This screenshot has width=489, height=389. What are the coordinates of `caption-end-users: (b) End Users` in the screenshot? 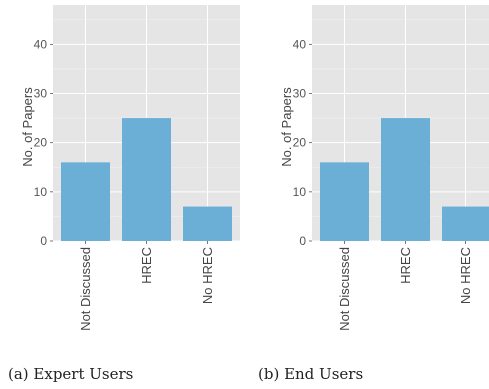 It's located at (311, 374).